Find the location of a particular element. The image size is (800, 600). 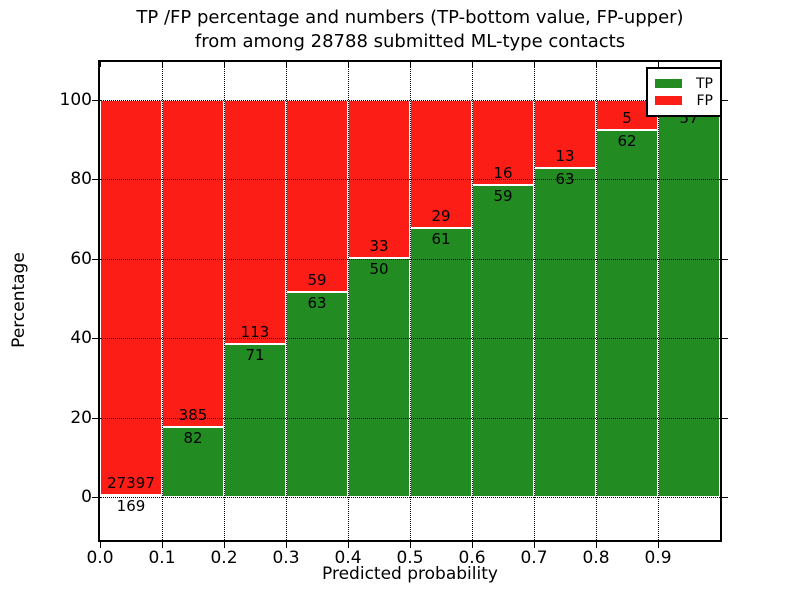

y-tick-label: 40 is located at coordinates (81, 338).